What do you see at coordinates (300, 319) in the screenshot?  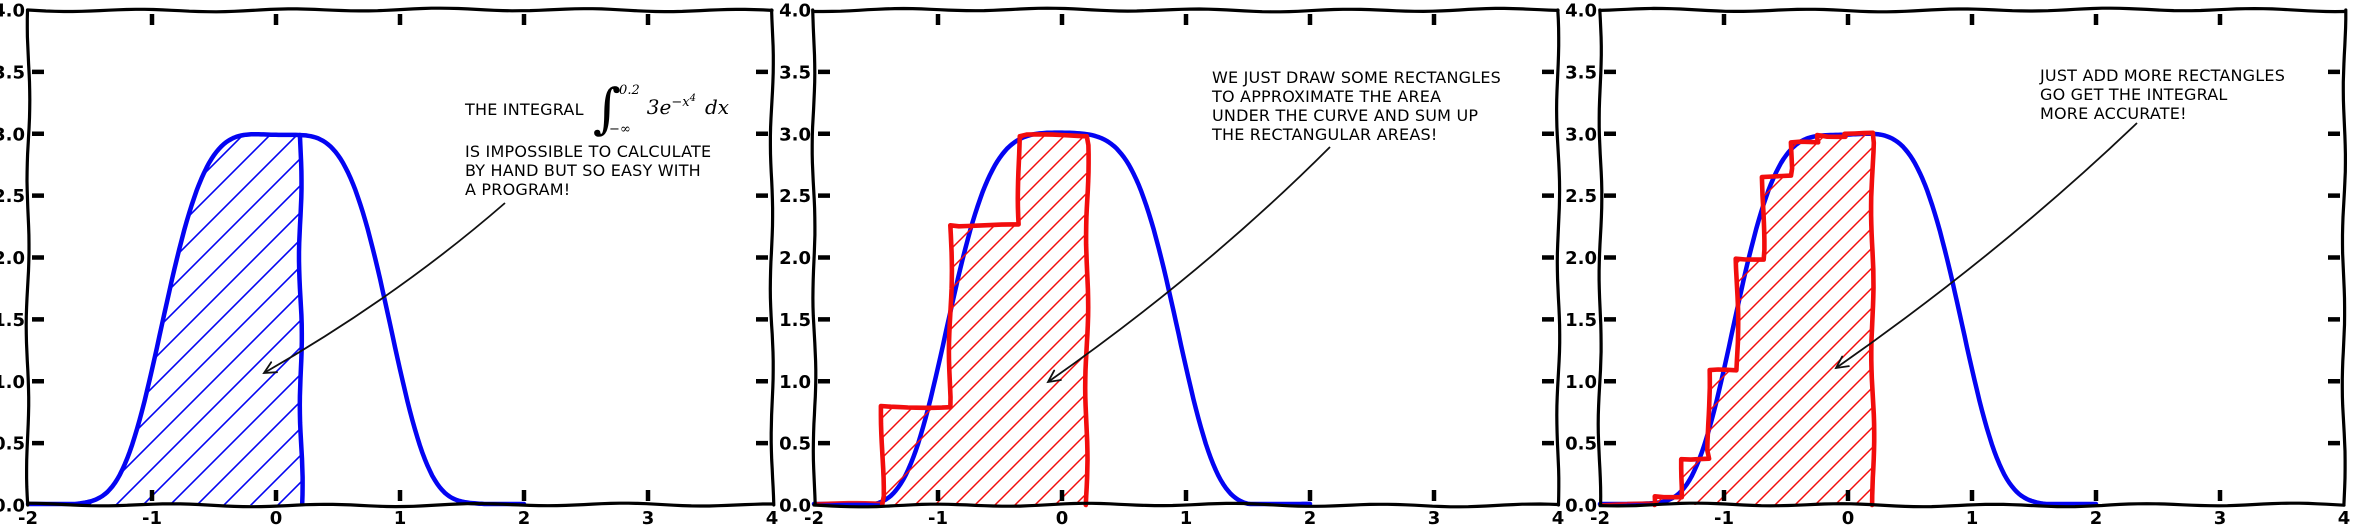 I see `integration-upper-bound-line` at bounding box center [300, 319].